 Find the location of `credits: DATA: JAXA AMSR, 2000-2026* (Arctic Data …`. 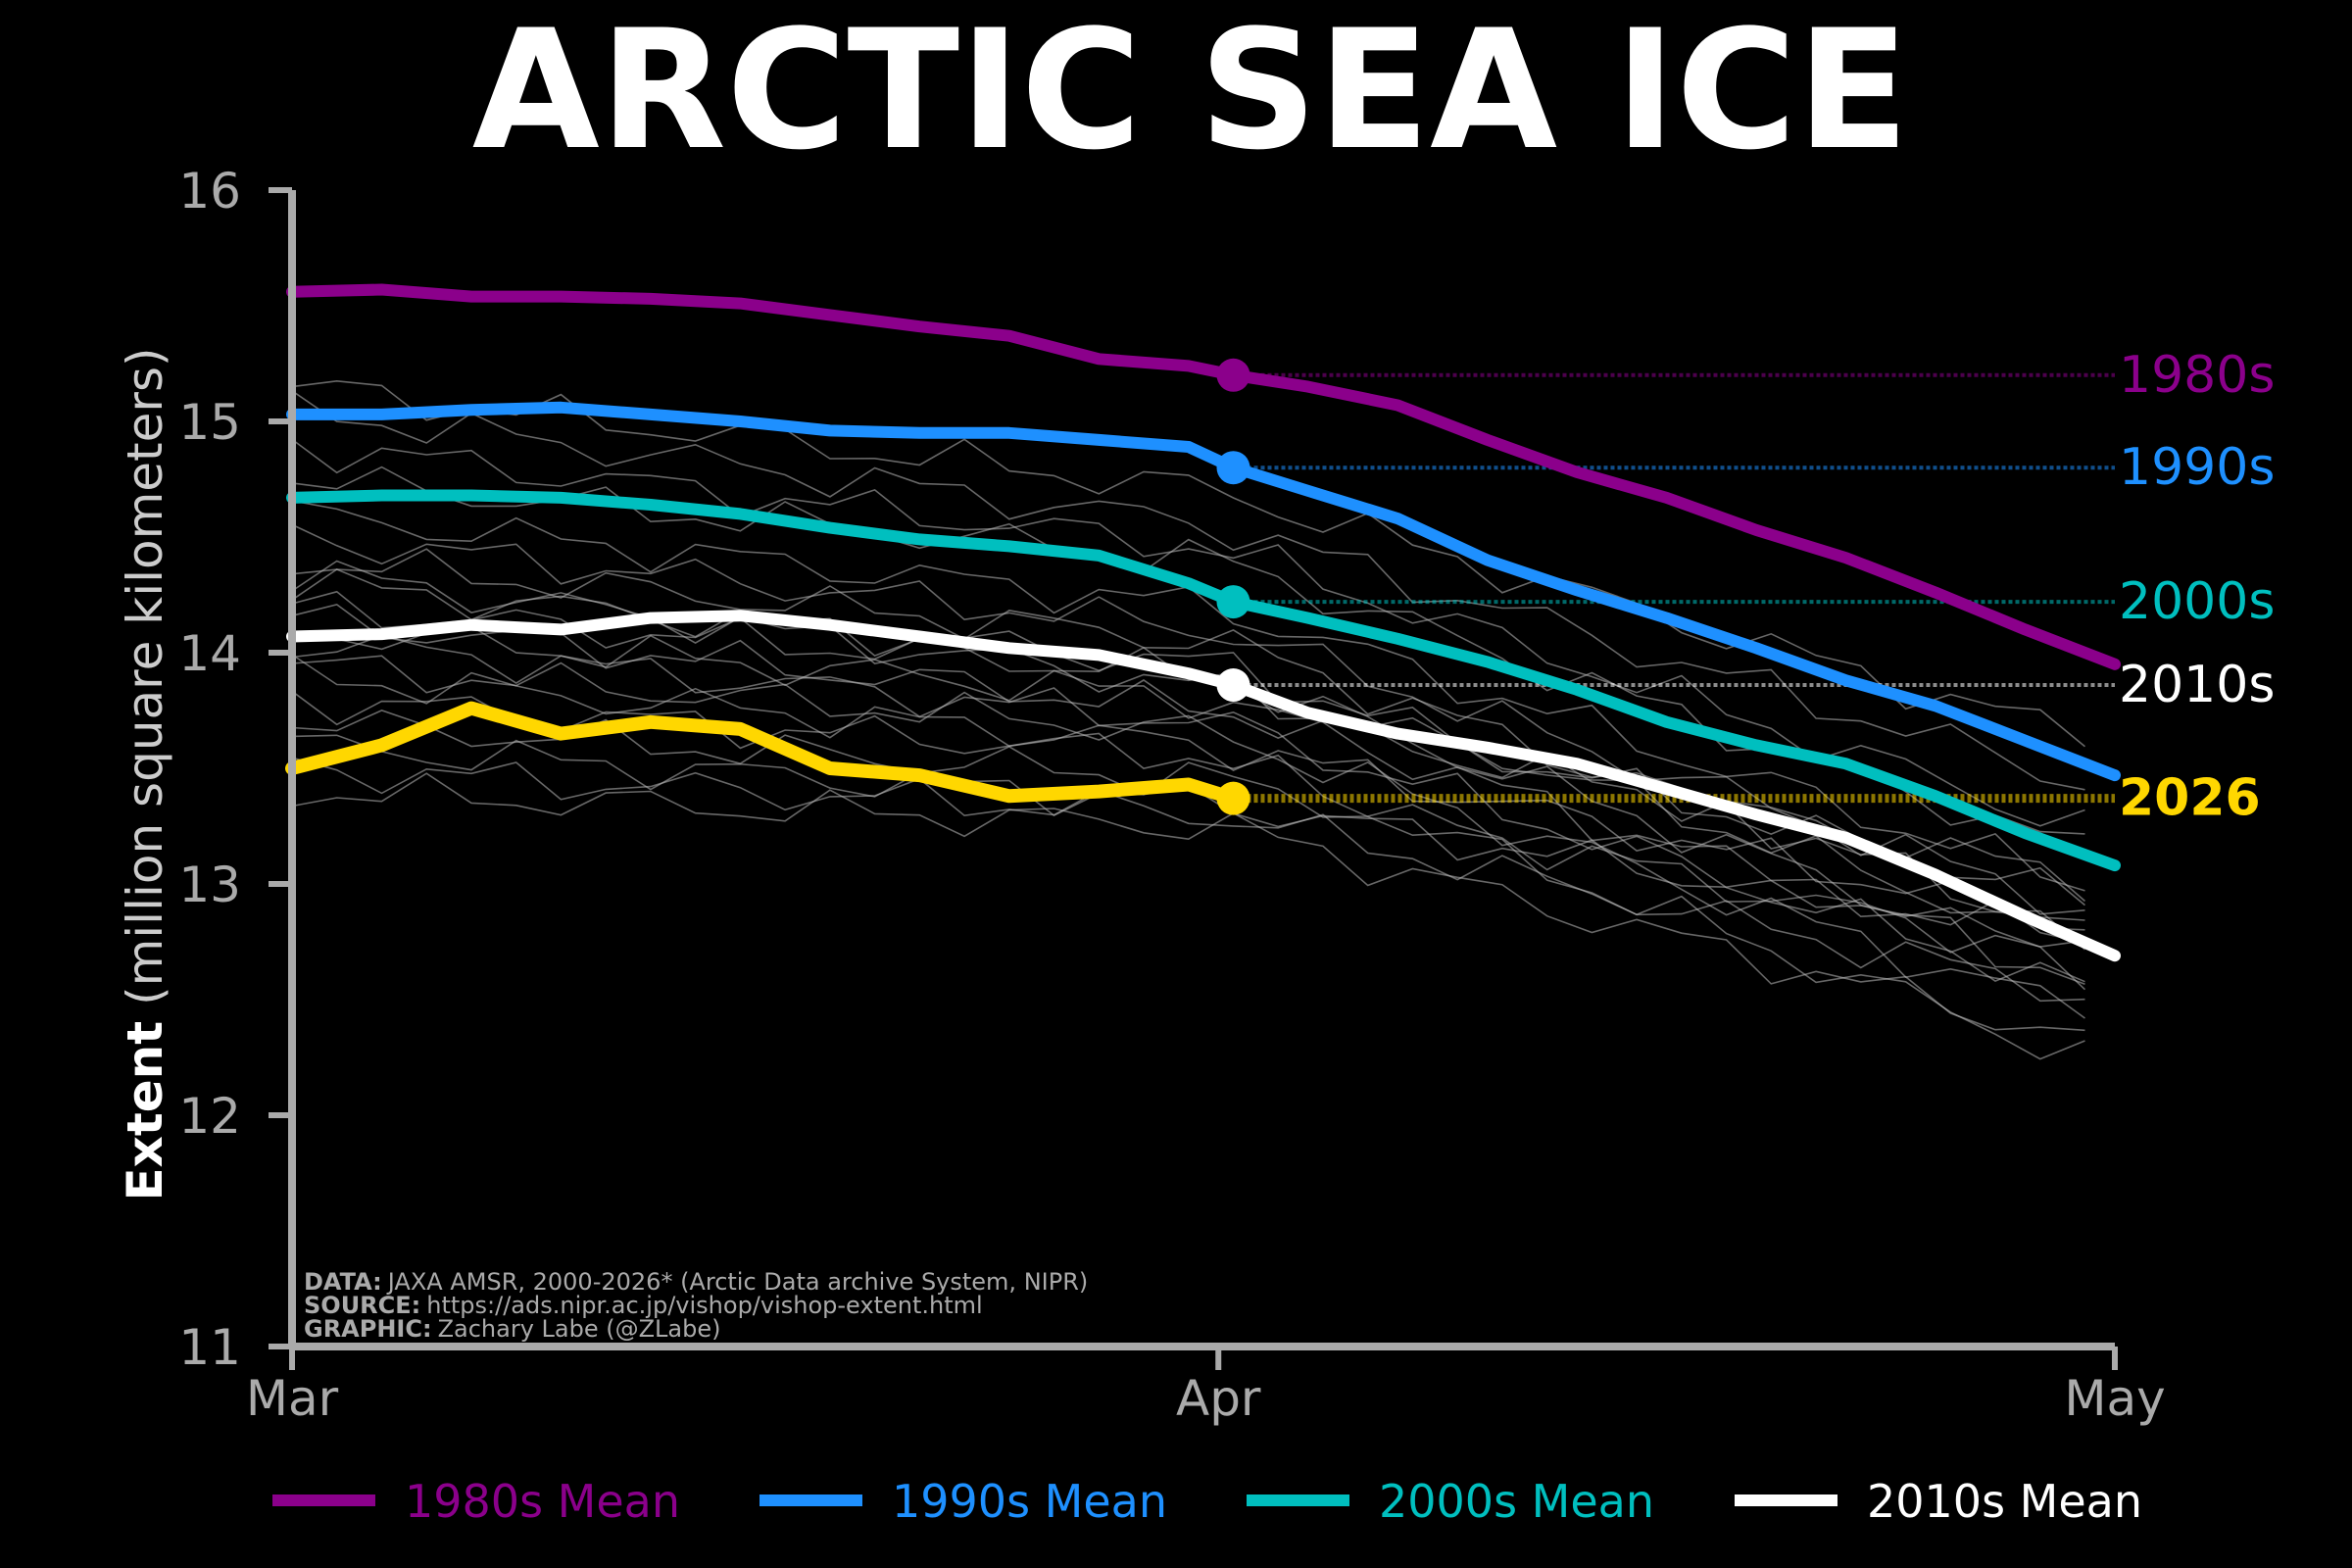

credits: DATA: JAXA AMSR, 2000-2026* (Arctic Data … is located at coordinates (696, 1305).